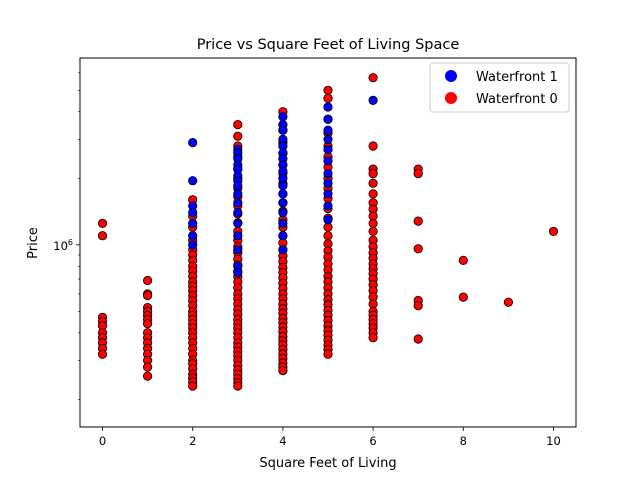 The height and width of the screenshot is (484, 640). Describe the element at coordinates (517, 99) in the screenshot. I see `legend-label-waterfront-0: Waterfront 0` at that location.